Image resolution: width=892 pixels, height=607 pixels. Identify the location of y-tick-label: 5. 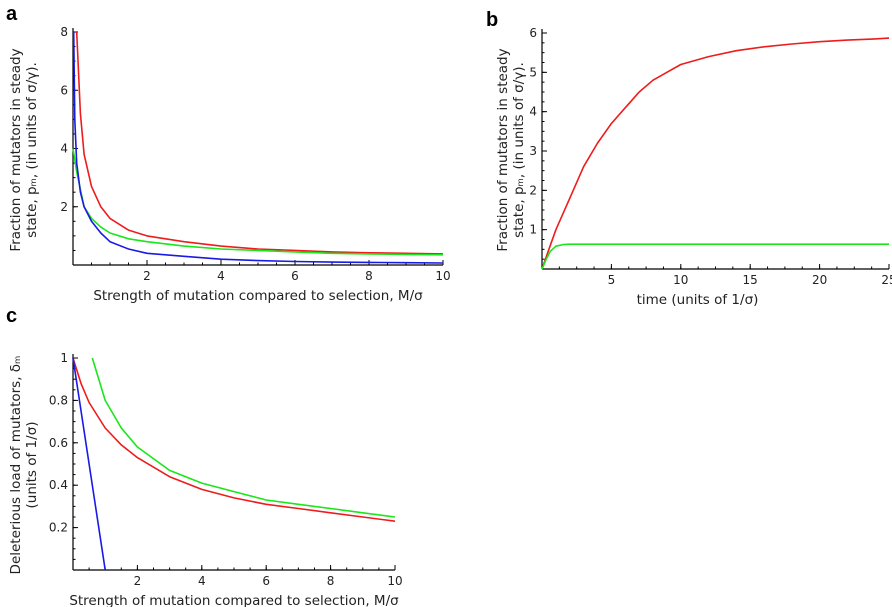
(533, 72).